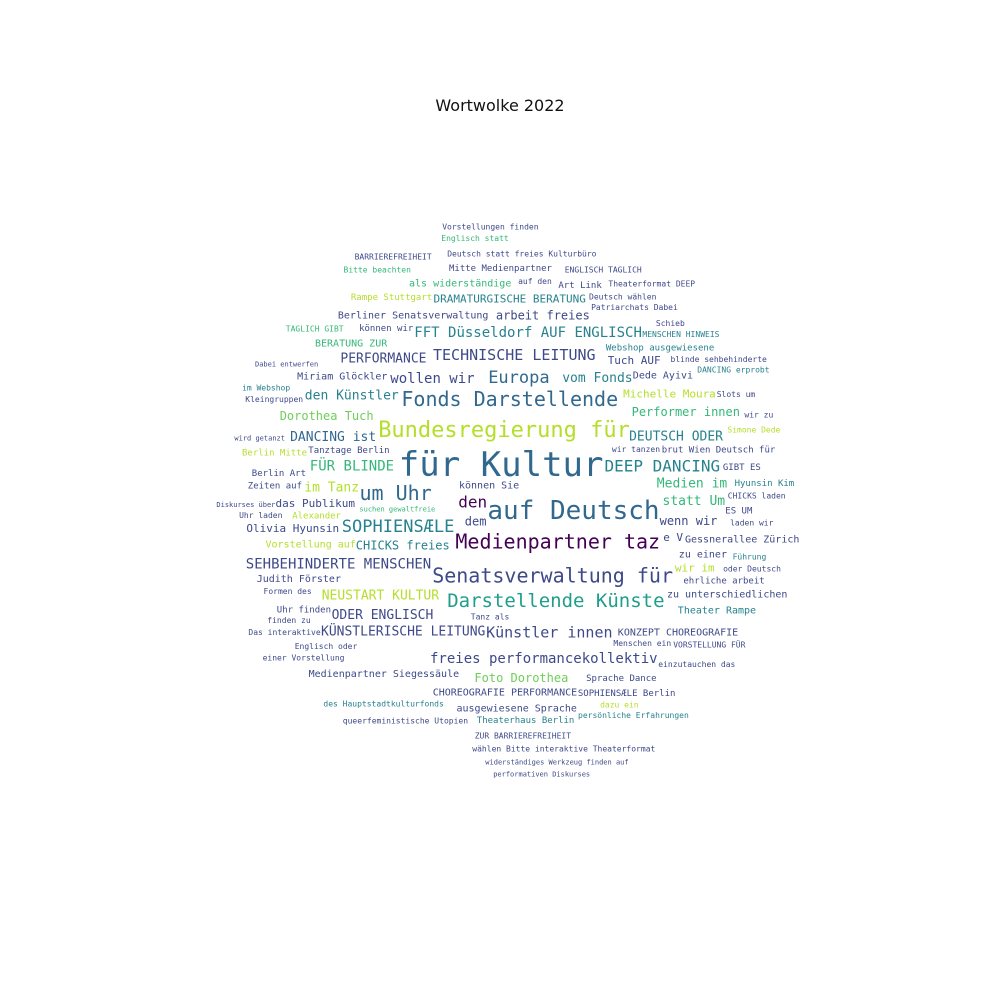 This screenshot has width=1000, height=1000. I want to click on cloud-word: den Künstler, so click(352, 396).